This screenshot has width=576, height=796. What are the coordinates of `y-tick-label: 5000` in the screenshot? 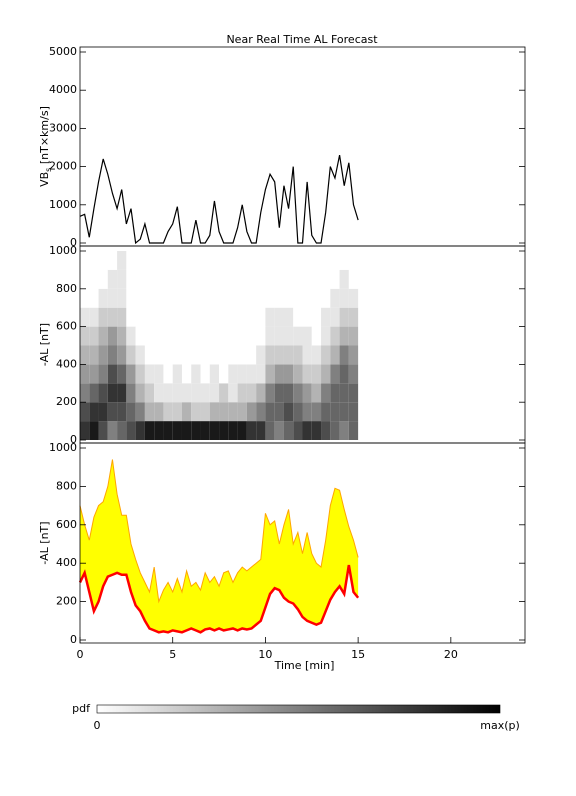 It's located at (63, 51).